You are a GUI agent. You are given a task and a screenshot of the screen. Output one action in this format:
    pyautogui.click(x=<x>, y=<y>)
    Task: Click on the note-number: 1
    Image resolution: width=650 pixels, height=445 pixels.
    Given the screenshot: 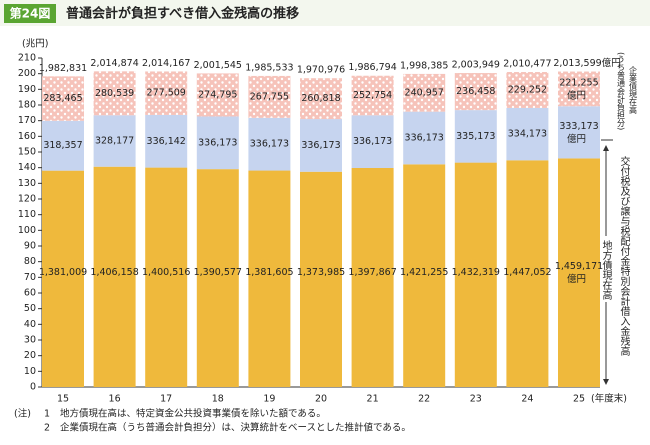 What is the action you would take?
    pyautogui.click(x=47, y=414)
    